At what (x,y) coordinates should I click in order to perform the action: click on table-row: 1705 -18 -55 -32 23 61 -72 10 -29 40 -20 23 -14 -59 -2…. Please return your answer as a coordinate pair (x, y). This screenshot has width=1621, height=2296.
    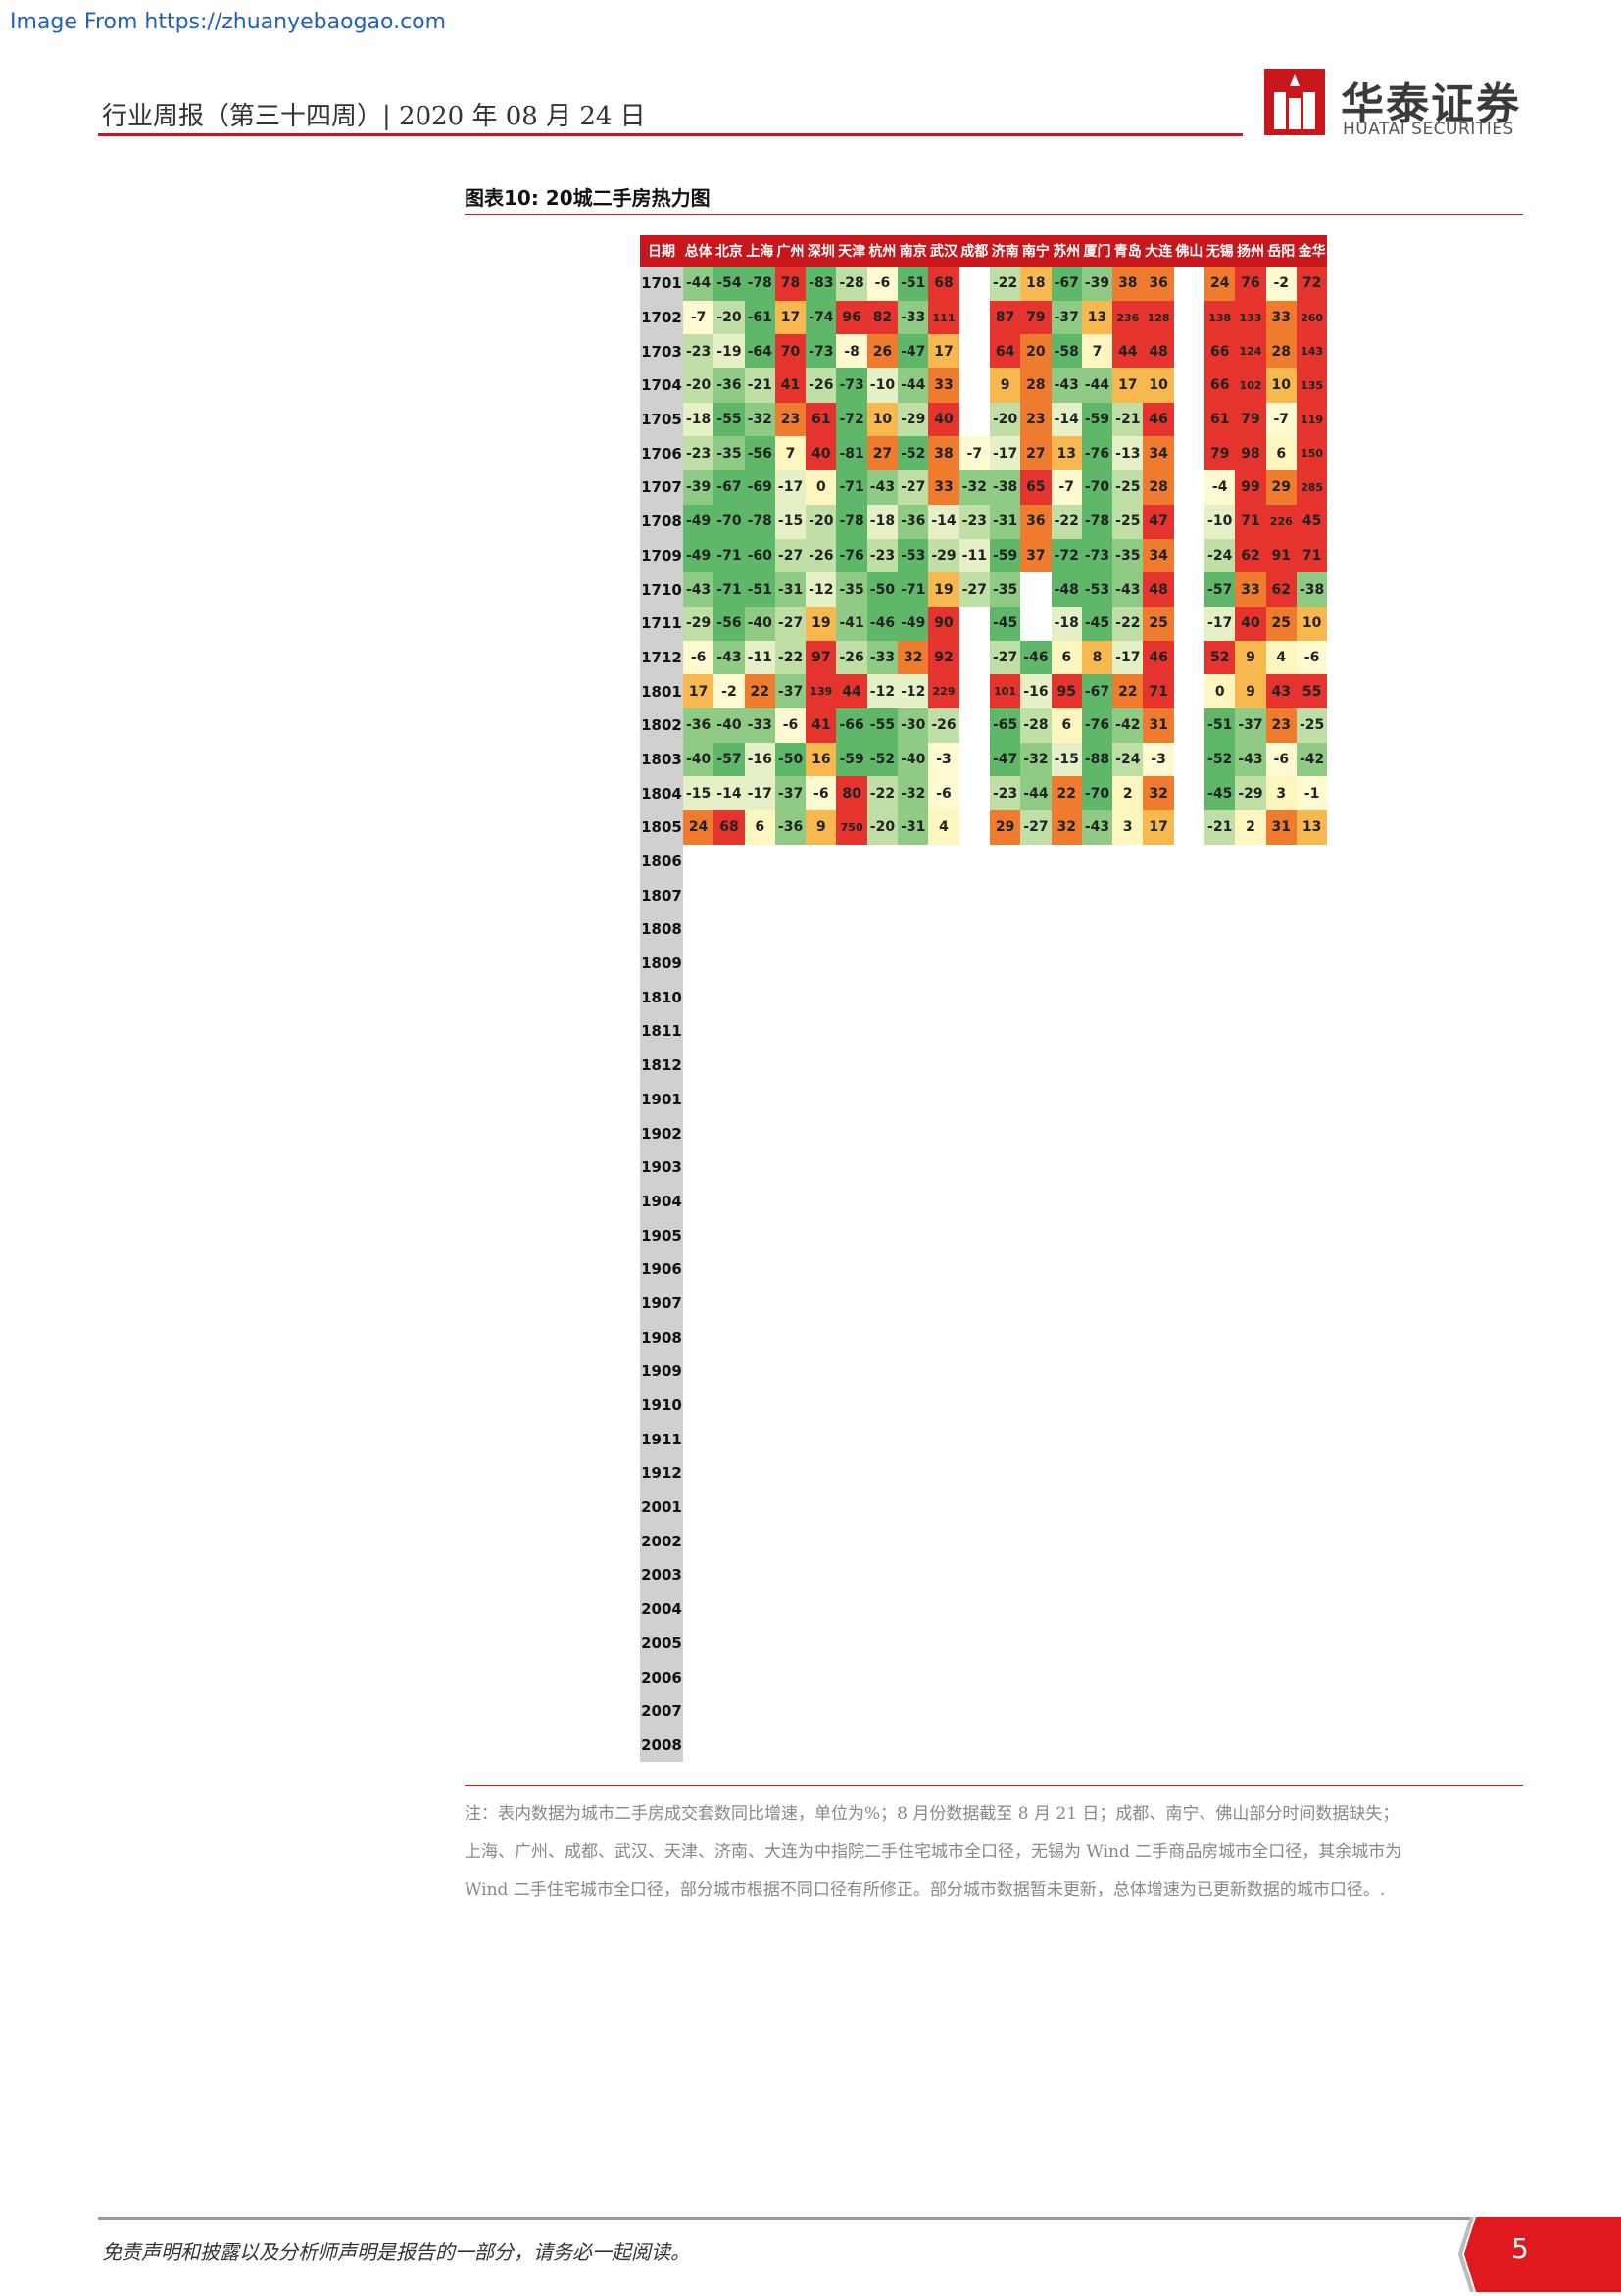
    Looking at the image, I should click on (984, 419).